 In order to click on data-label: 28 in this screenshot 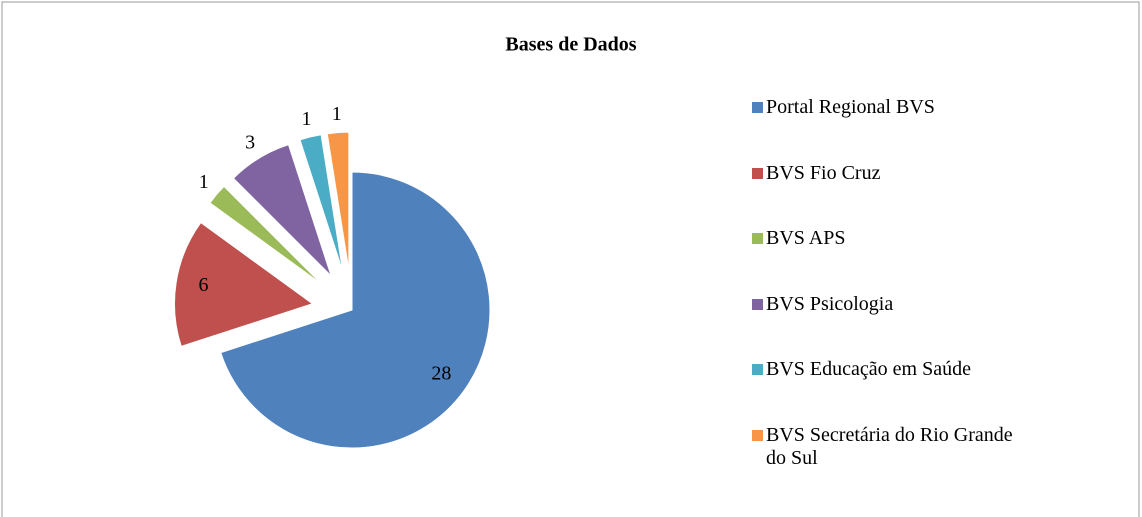, I will do `click(441, 373)`.